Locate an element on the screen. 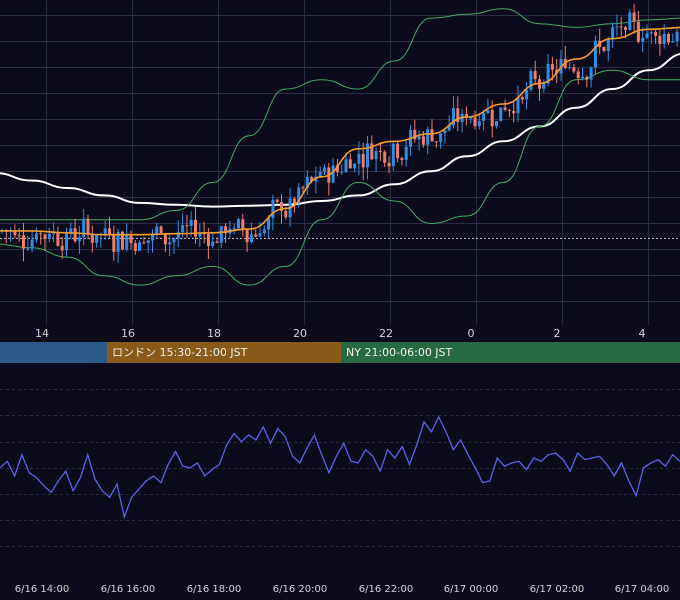 This screenshot has width=680, height=600. hour-tick-label: 20 is located at coordinates (300, 333).